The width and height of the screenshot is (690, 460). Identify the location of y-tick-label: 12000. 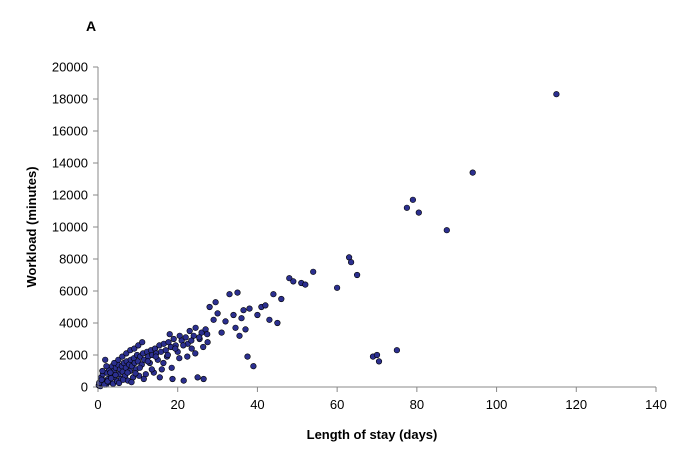
(70, 195).